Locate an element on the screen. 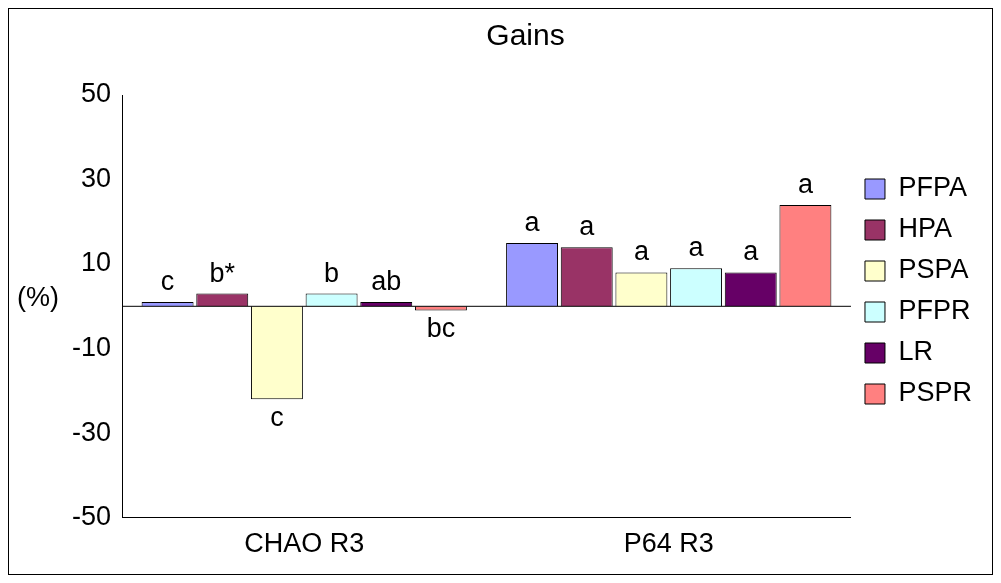 The height and width of the screenshot is (583, 1001). legend-label: PFPR is located at coordinates (934, 310).